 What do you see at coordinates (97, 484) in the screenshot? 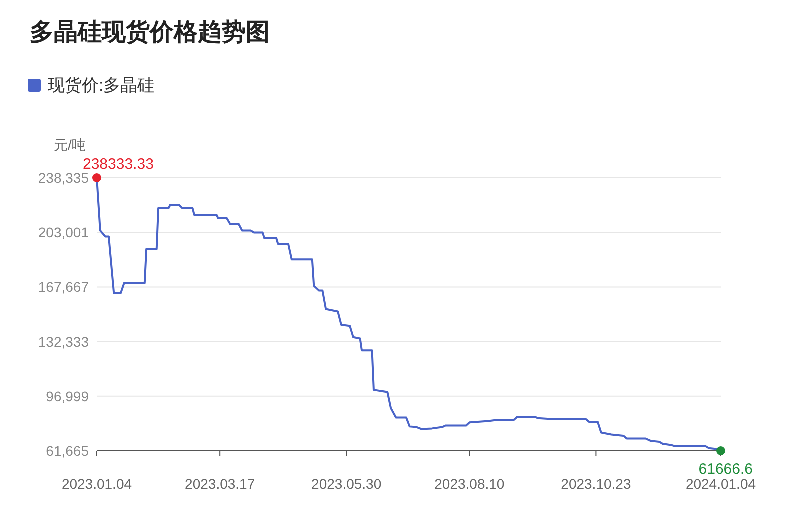
I see `x-tick-label: 2023.01.04` at bounding box center [97, 484].